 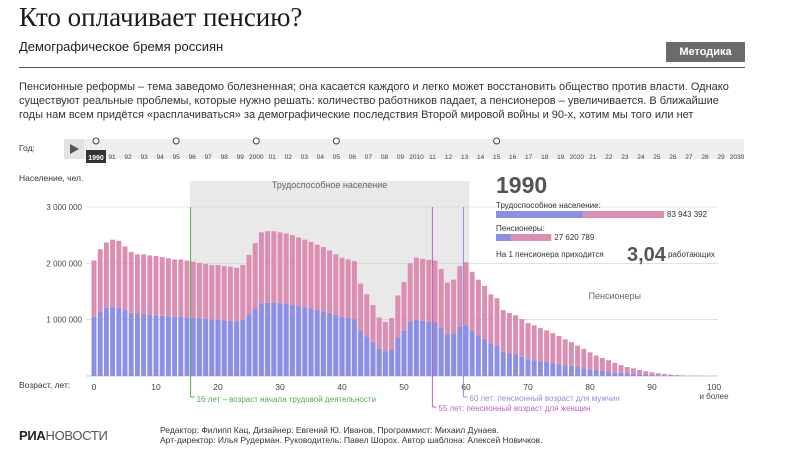 What do you see at coordinates (289, 157) in the screenshot?
I see `timeline-year: 02` at bounding box center [289, 157].